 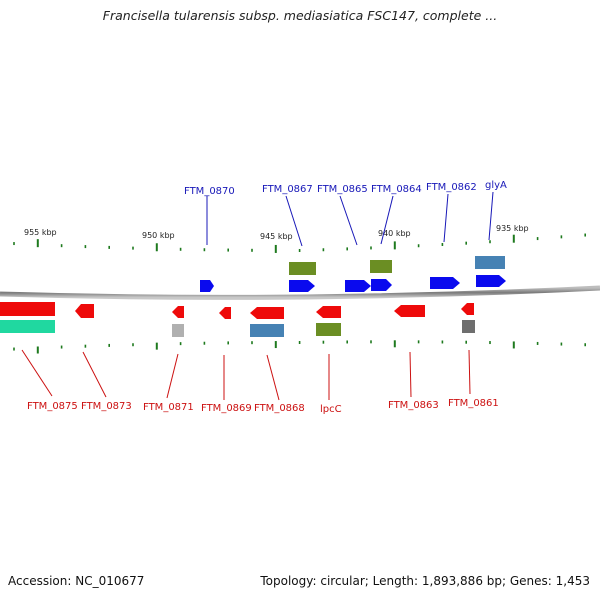 I want to click on reverse-rna-features, so click(x=237, y=328).